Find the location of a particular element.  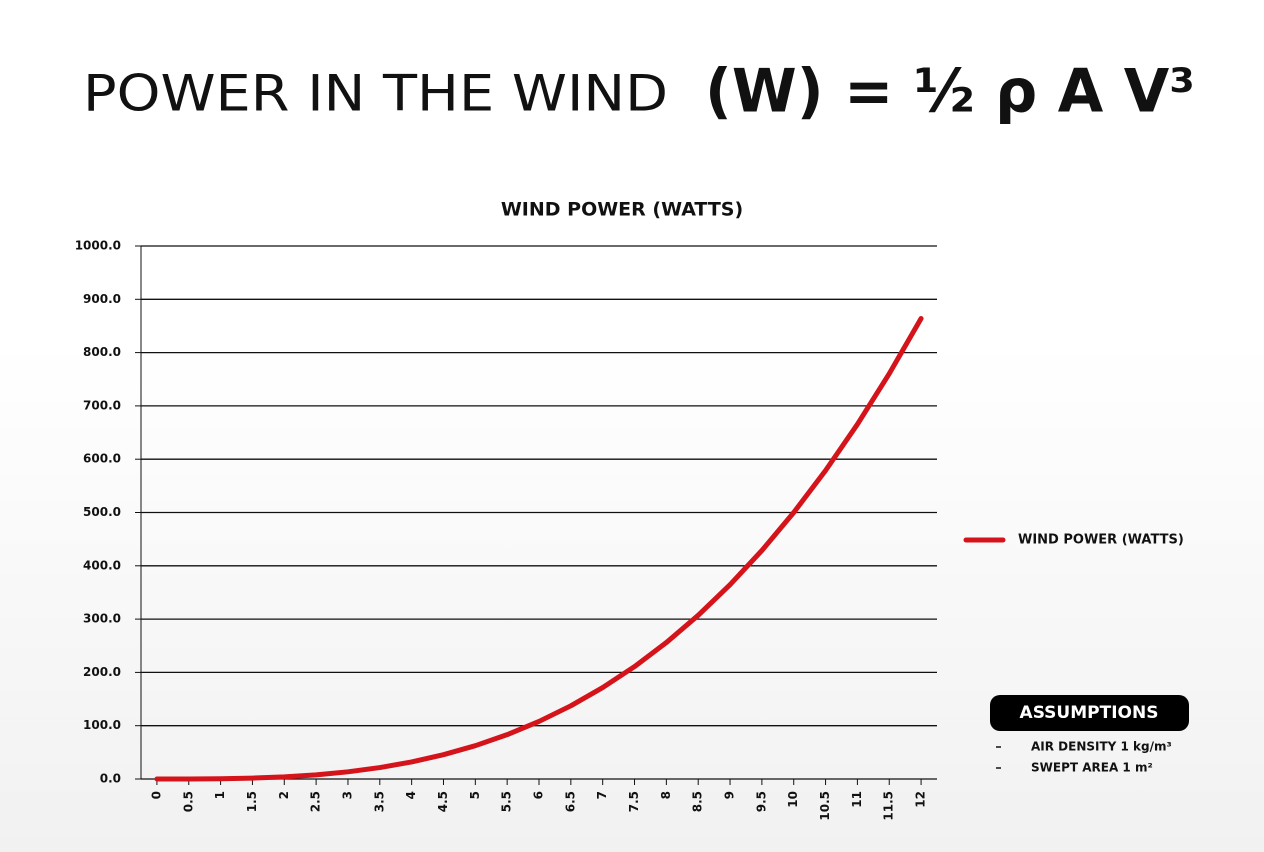

x-tick-label: 10.5 is located at coordinates (825, 806).